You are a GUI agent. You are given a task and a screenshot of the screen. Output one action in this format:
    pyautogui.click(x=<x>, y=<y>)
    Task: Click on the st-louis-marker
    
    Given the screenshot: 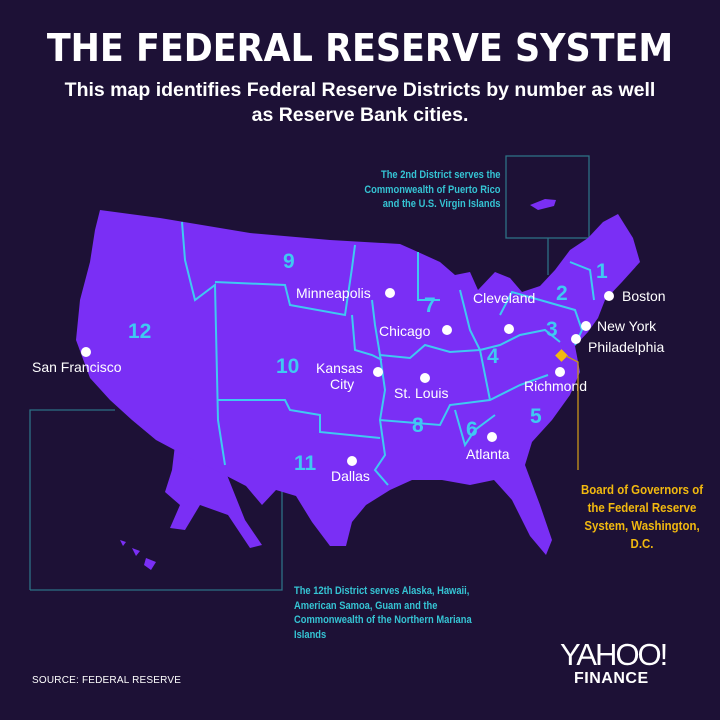 What is the action you would take?
    pyautogui.click(x=425, y=378)
    